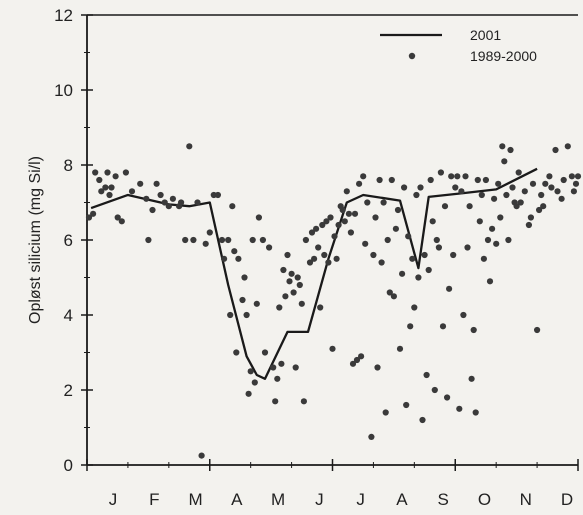 Image resolution: width=583 pixels, height=515 pixels. Describe the element at coordinates (567, 499) in the screenshot. I see `x-tick-label: D` at that location.